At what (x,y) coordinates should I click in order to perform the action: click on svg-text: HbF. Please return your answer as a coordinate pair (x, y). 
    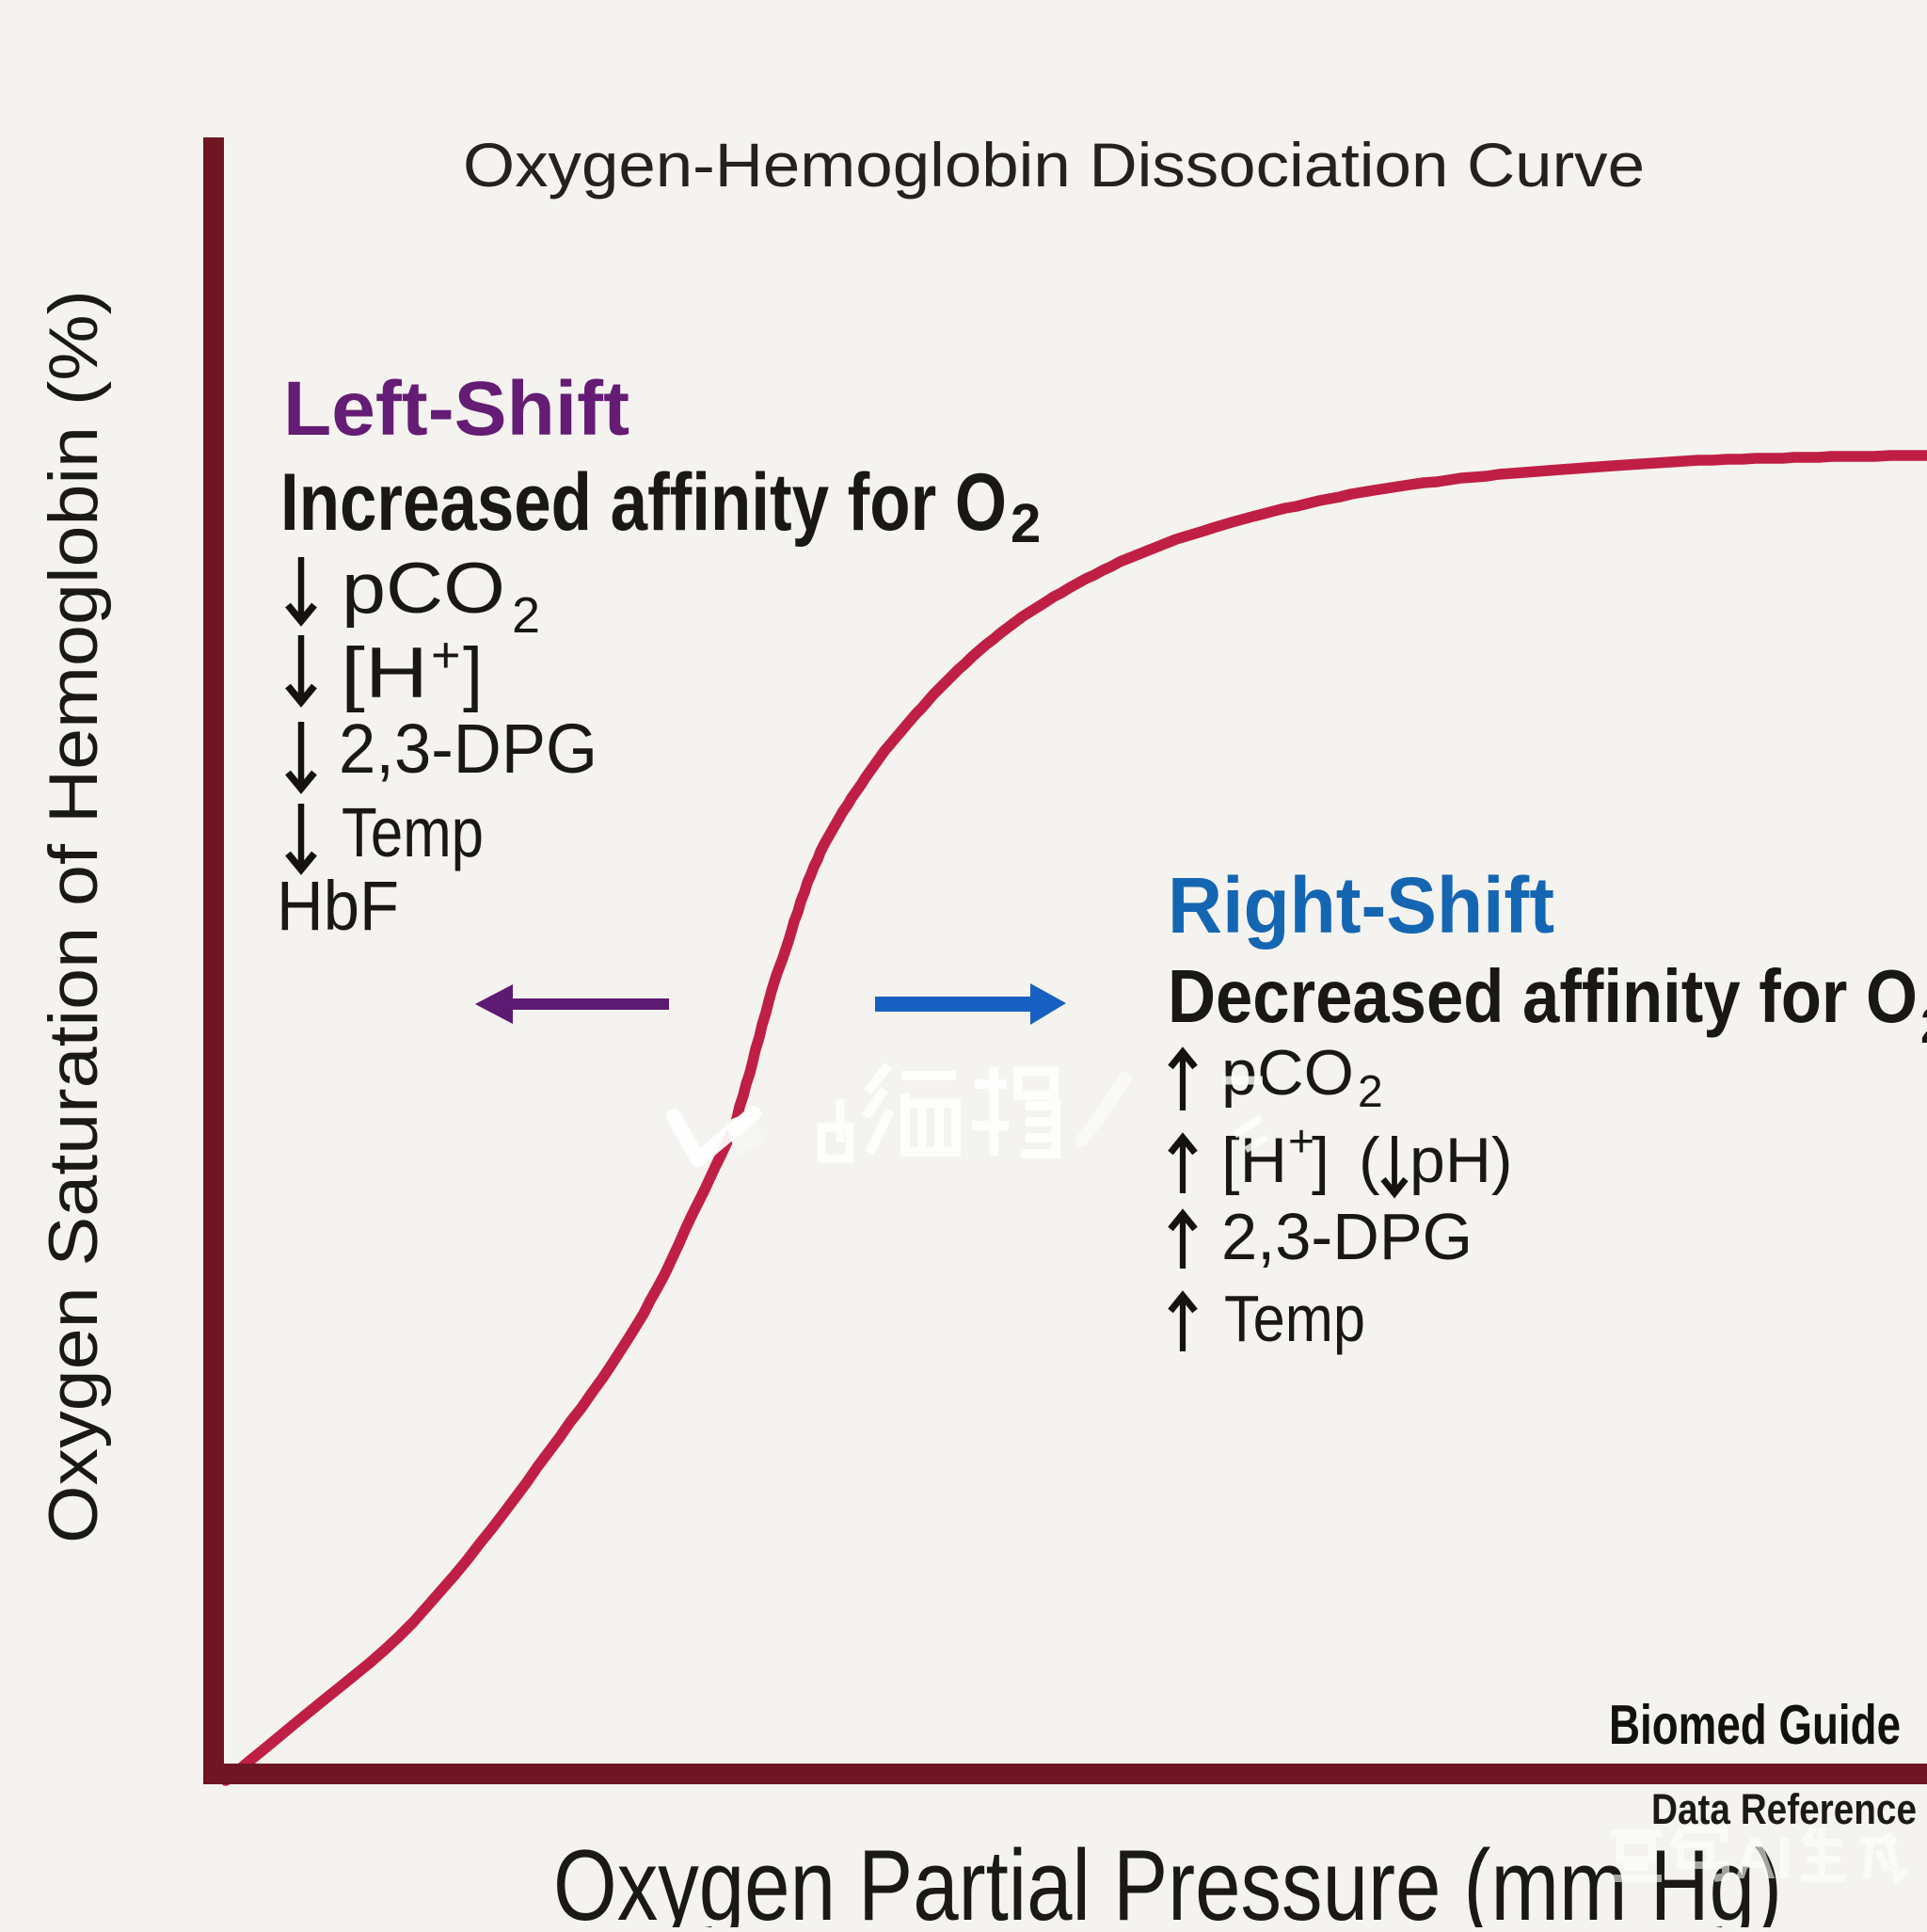
    Looking at the image, I should click on (338, 906).